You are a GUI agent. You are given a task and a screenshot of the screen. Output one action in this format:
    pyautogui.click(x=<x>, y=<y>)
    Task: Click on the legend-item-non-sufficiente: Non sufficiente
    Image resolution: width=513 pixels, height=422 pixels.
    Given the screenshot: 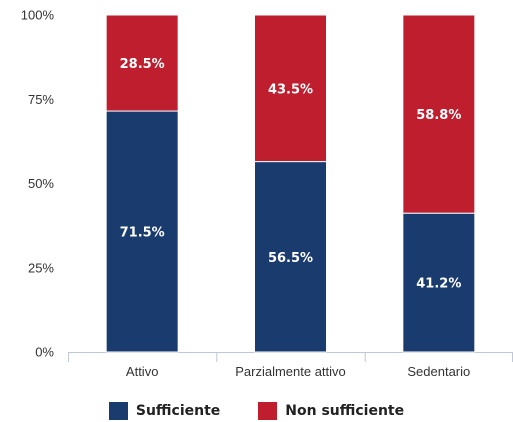 What is the action you would take?
    pyautogui.click(x=331, y=411)
    